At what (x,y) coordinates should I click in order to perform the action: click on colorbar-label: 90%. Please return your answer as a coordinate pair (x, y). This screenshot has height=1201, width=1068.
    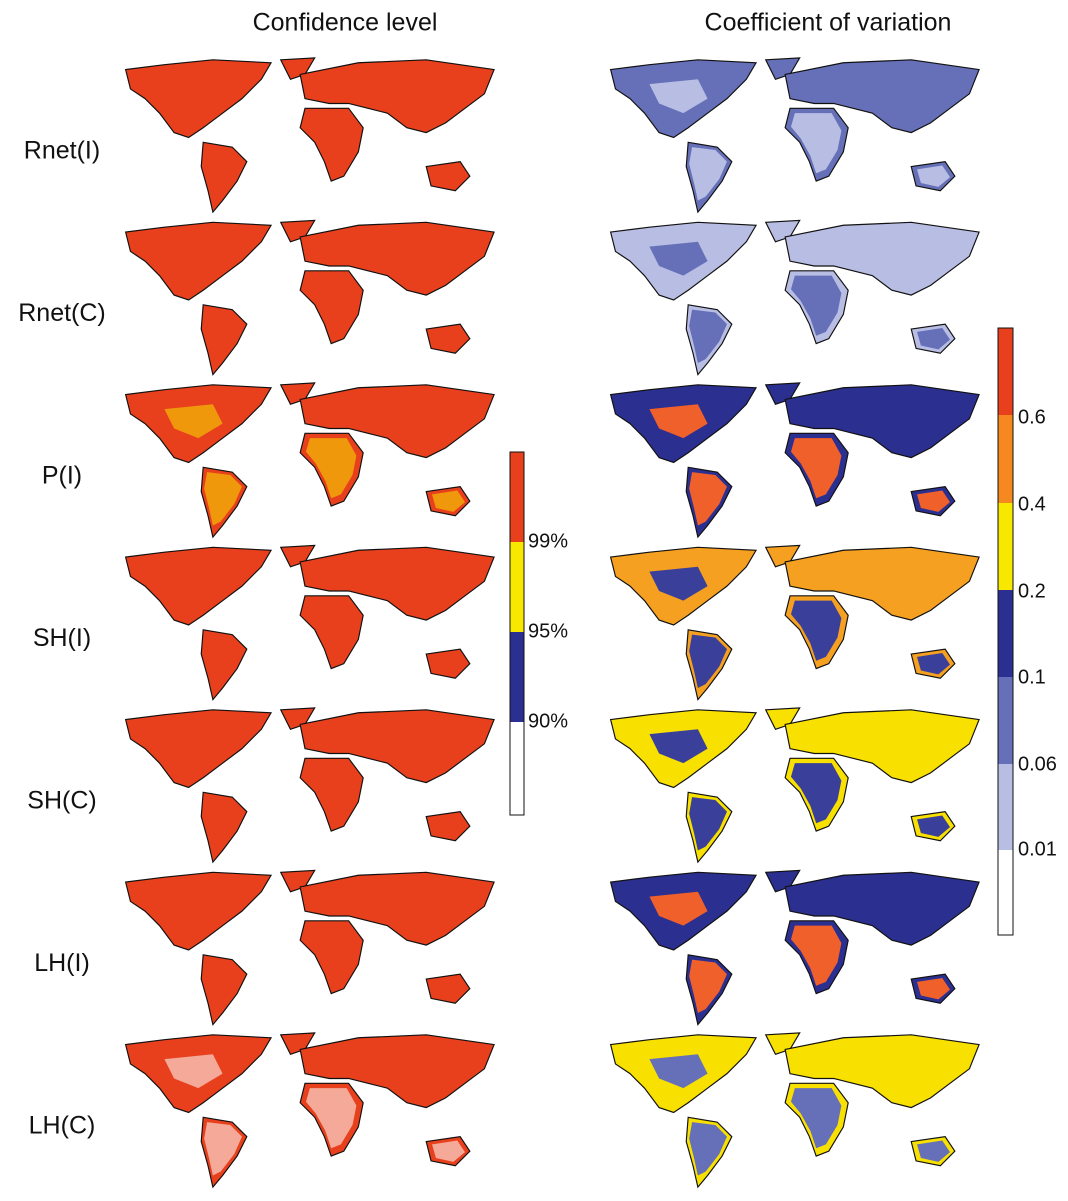
    Looking at the image, I should click on (548, 721).